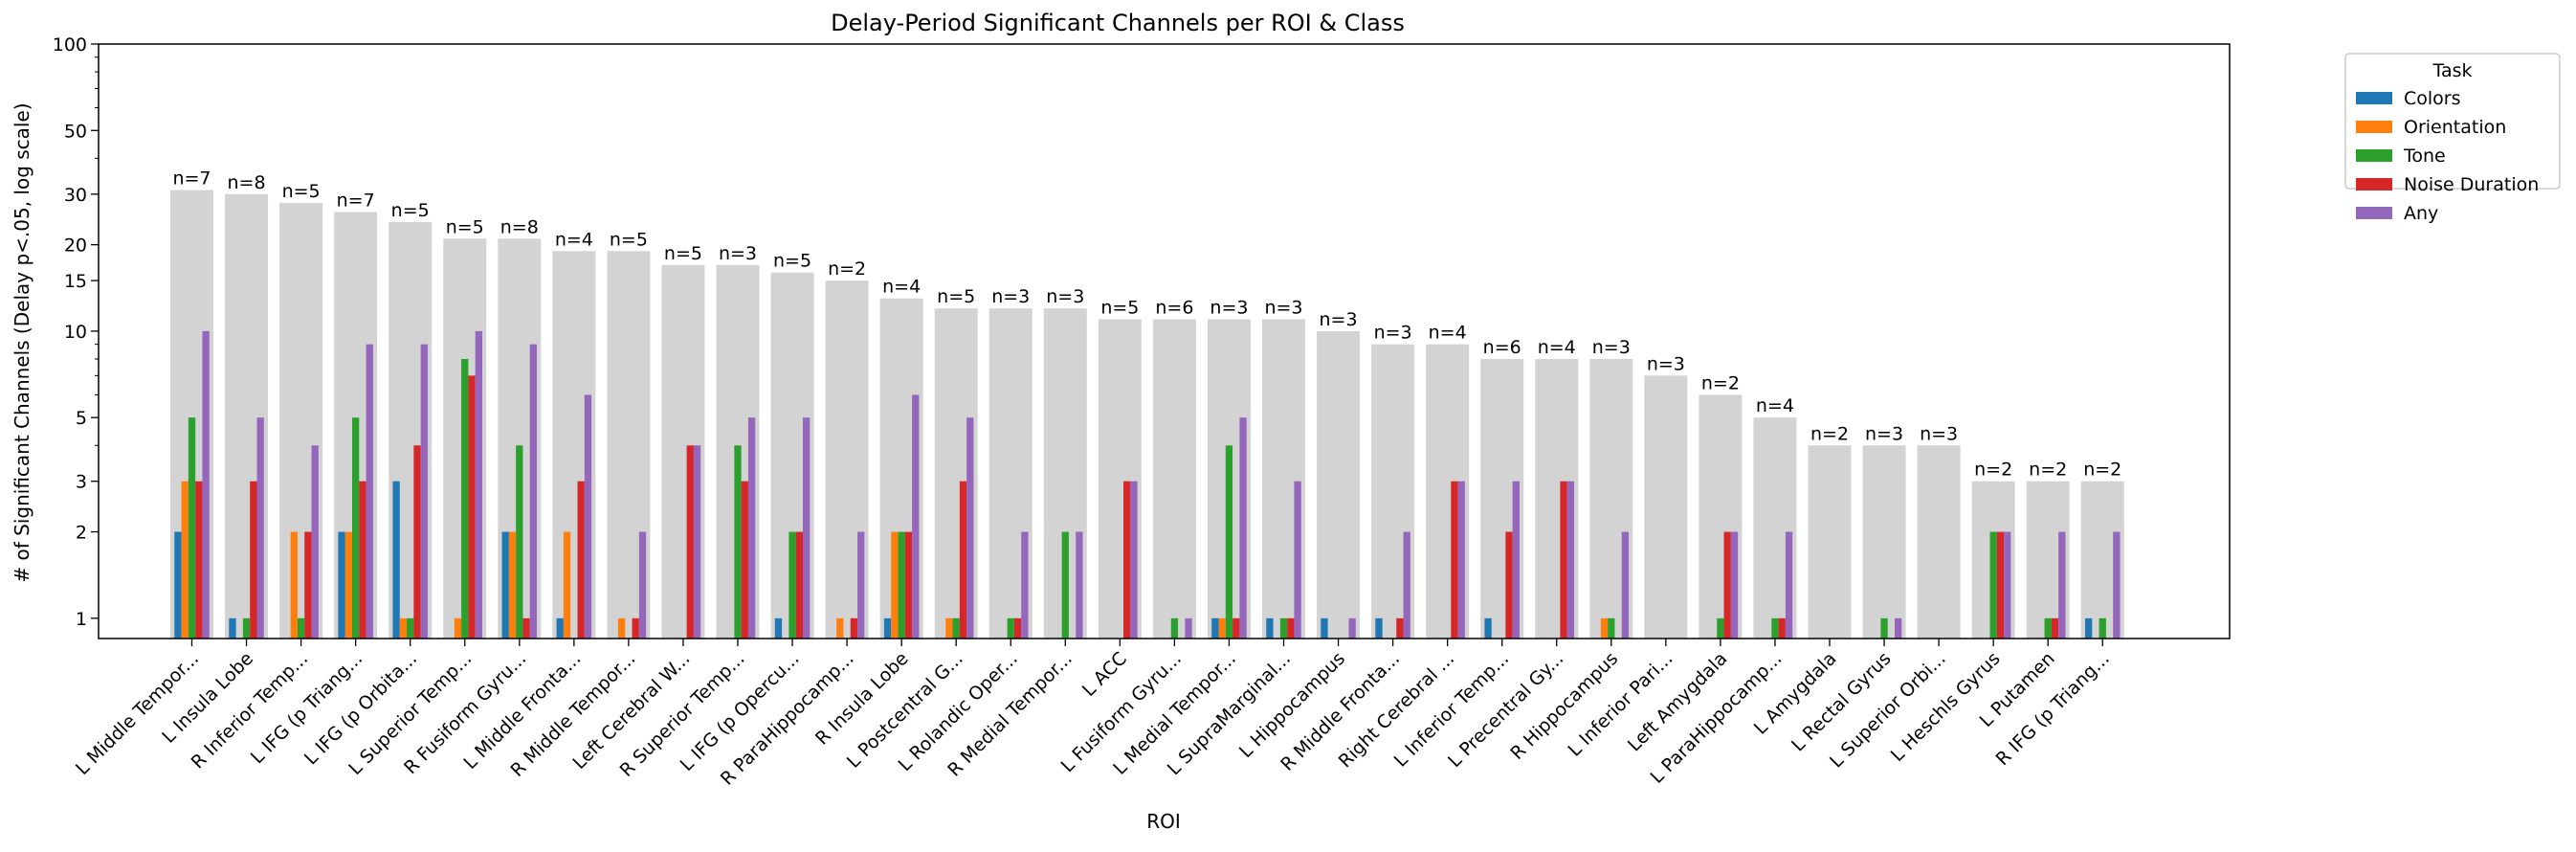 This screenshot has height=852, width=2576. Describe the element at coordinates (356, 200) in the screenshot. I see `bar-annotation: n=7` at that location.